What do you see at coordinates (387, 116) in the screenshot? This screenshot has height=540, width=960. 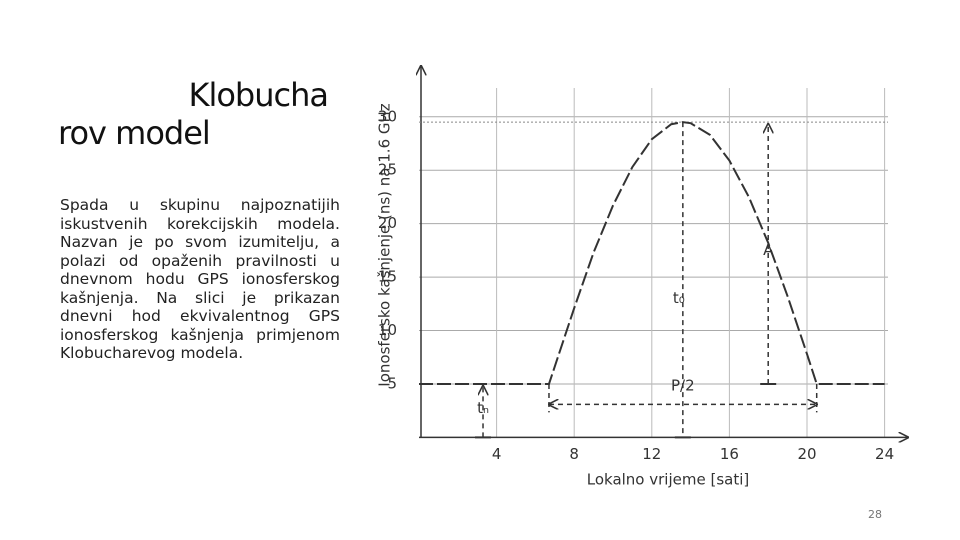 I see `y-tick-label: 30` at bounding box center [387, 116].